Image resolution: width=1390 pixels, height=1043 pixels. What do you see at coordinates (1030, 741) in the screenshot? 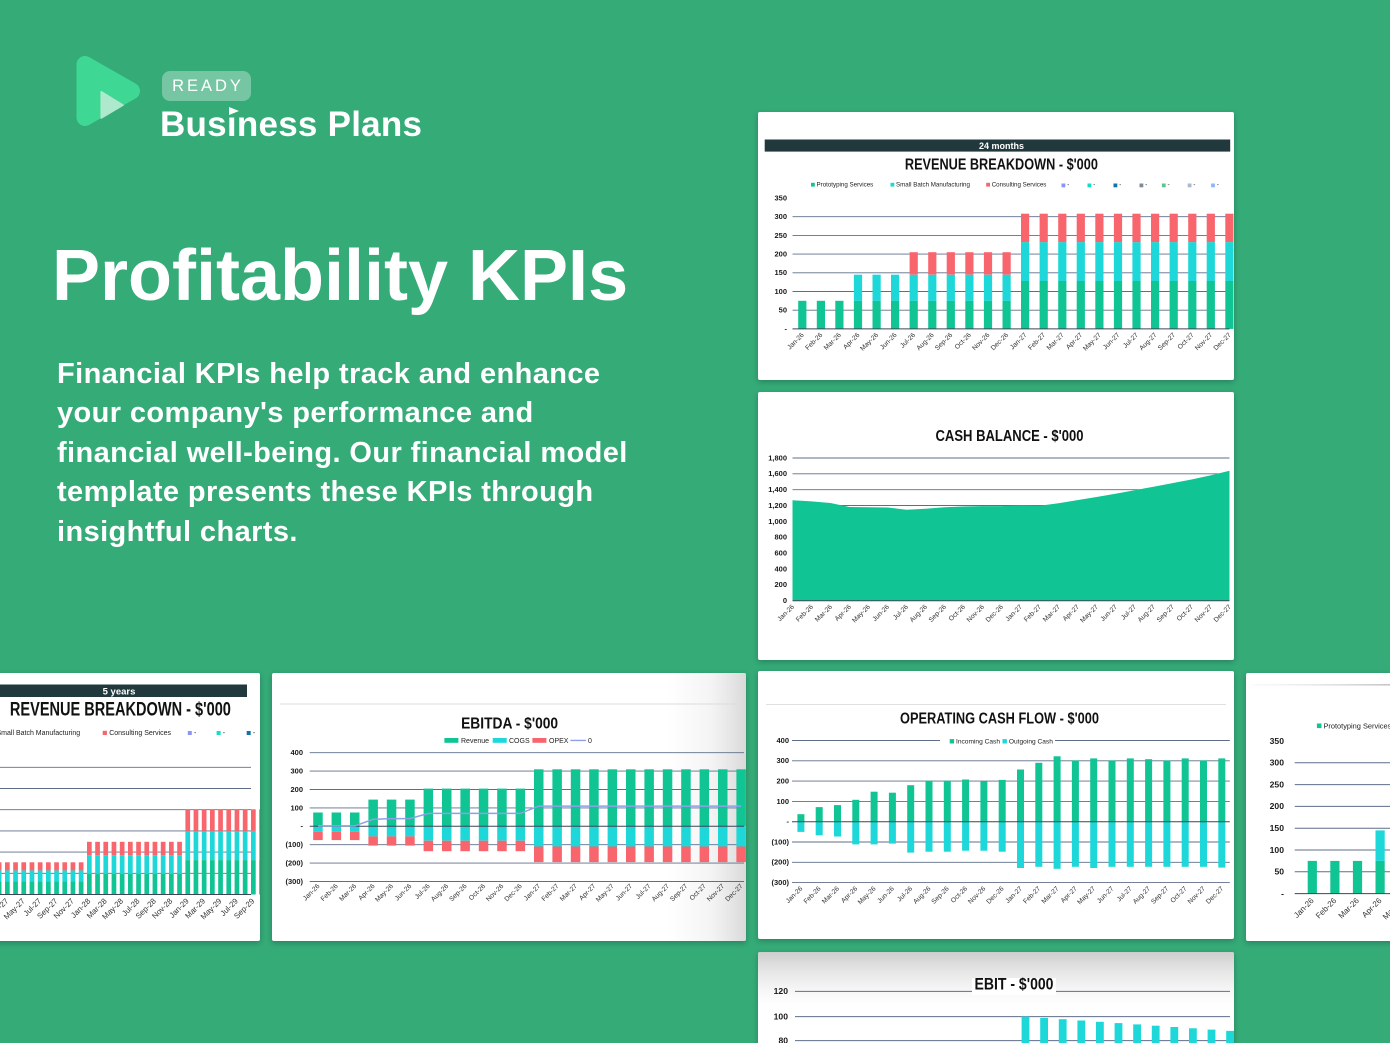
I see `svg-text: Outgoing Cash` at bounding box center [1030, 741].